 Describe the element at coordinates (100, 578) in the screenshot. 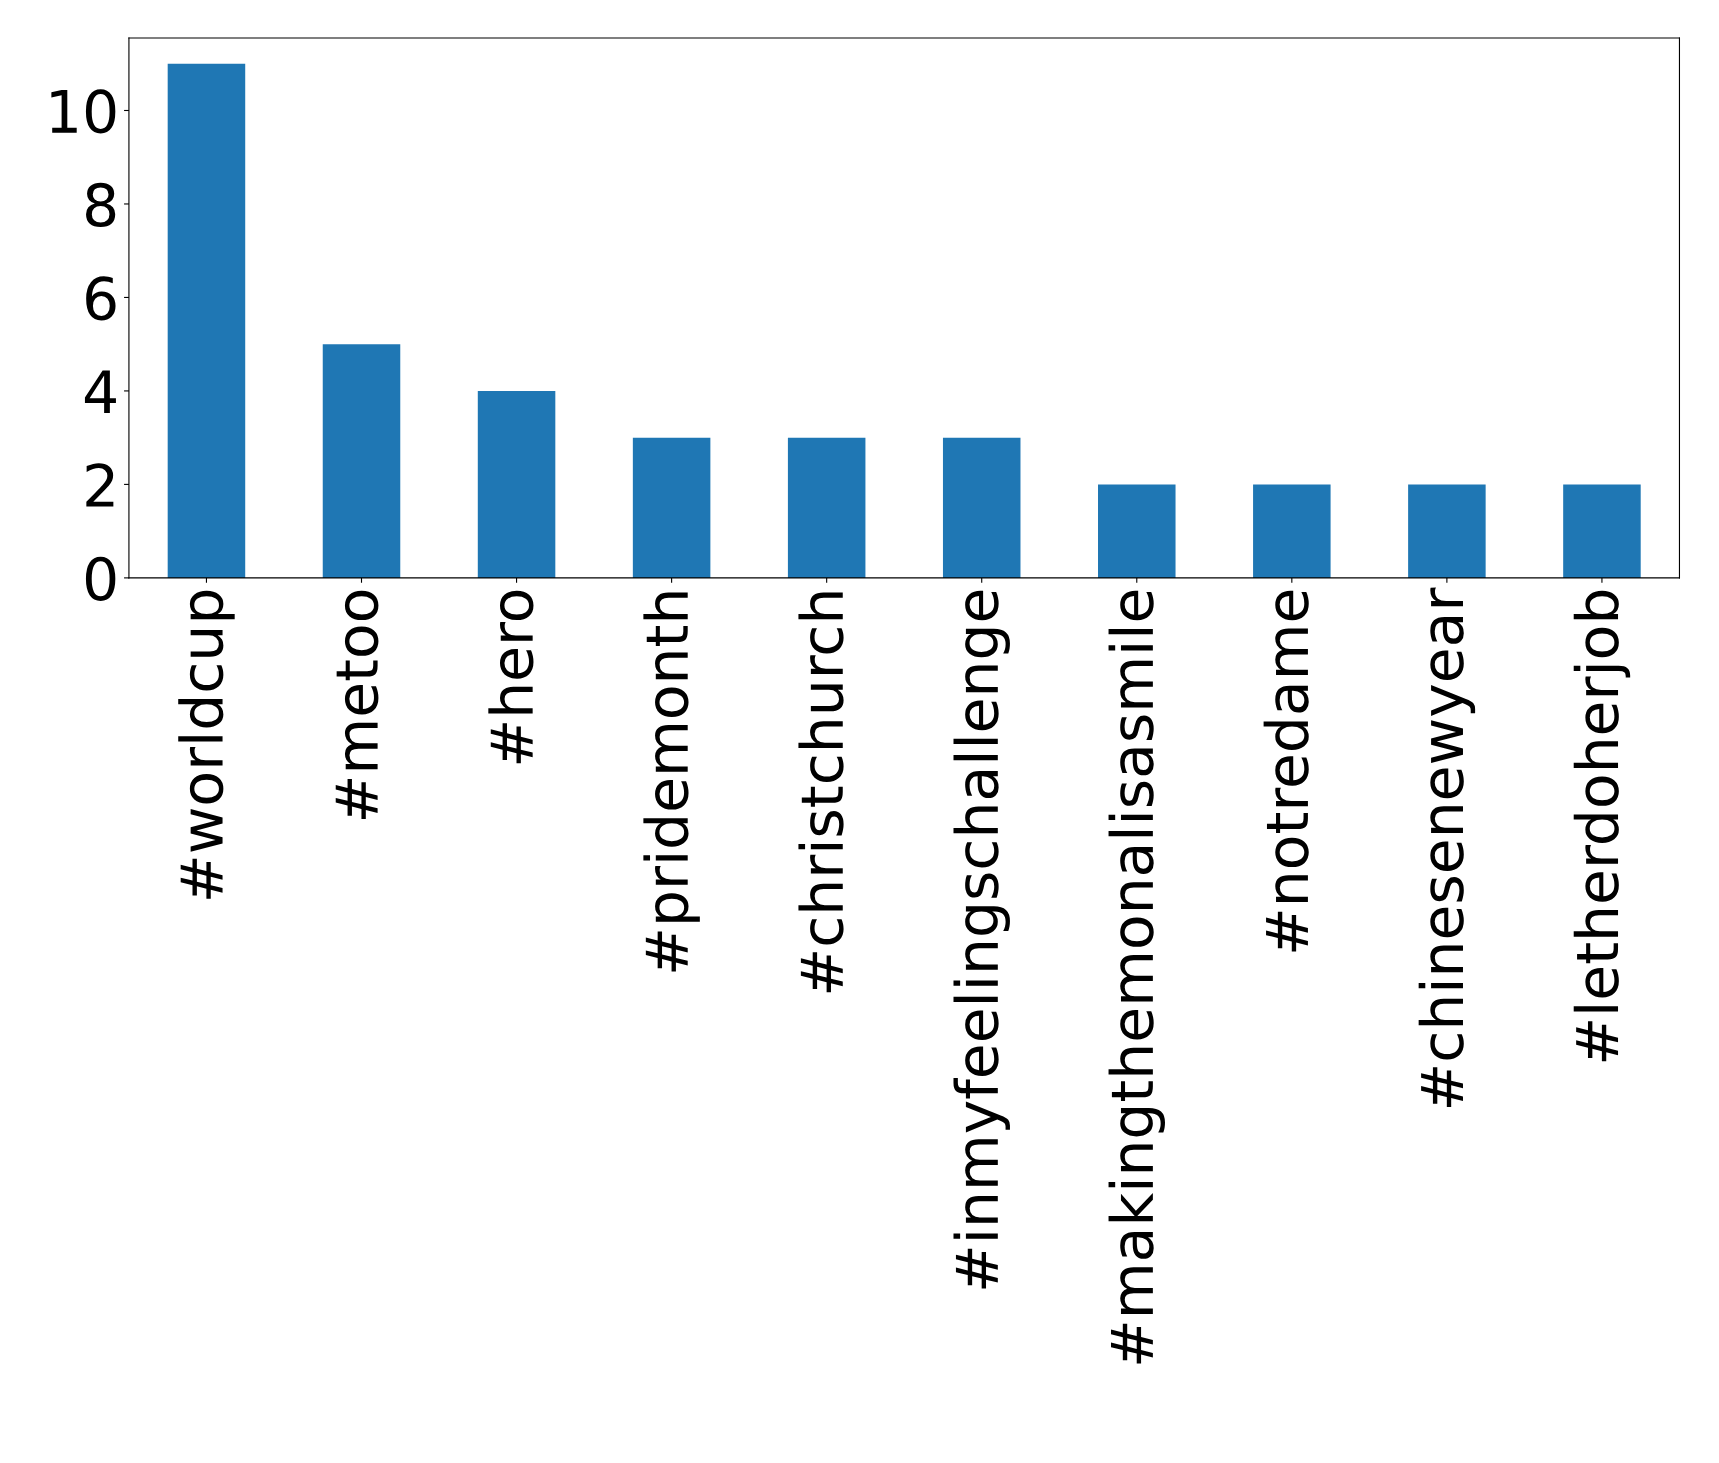

I see `y-tick-label: 0` at that location.